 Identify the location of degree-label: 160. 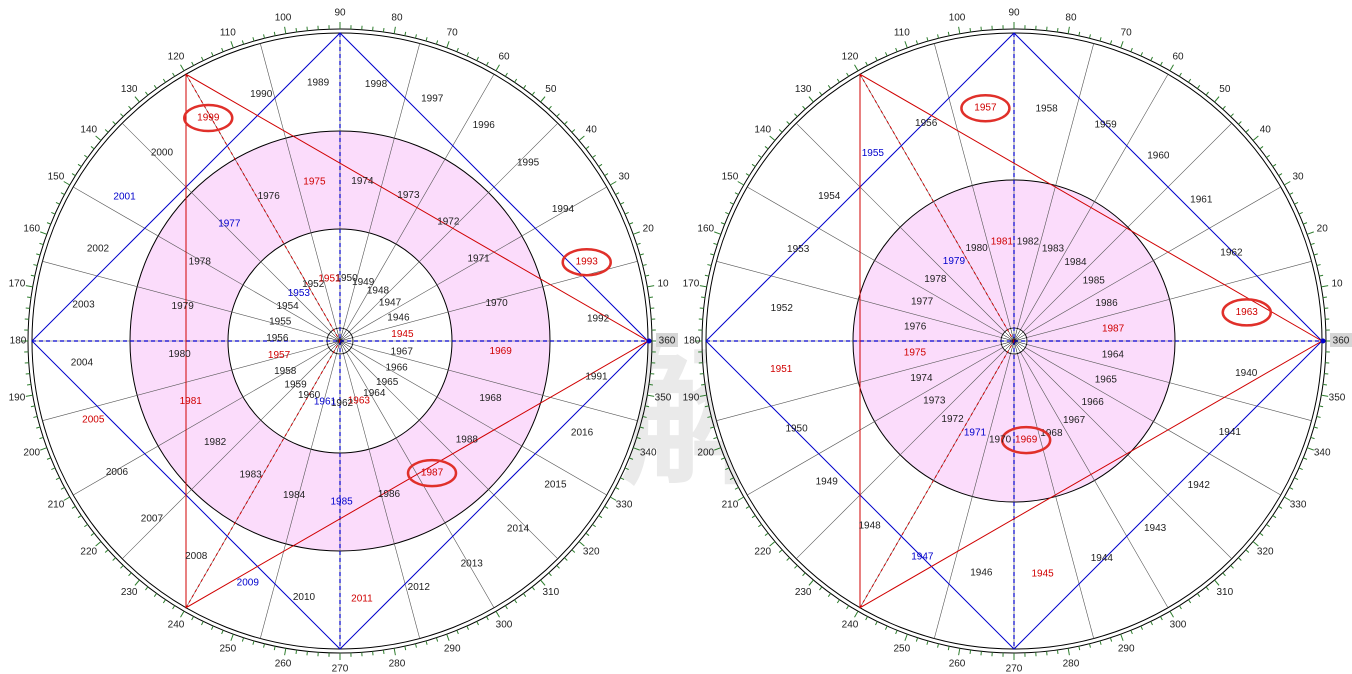
(31, 228).